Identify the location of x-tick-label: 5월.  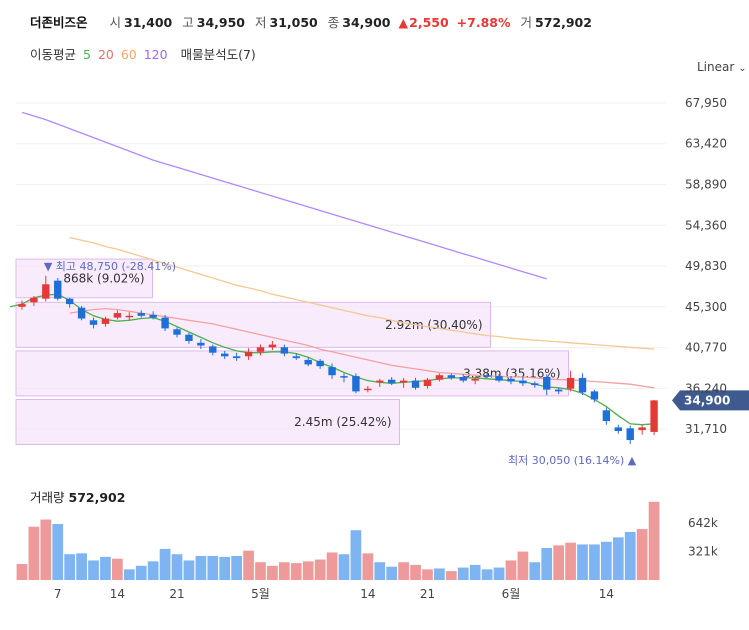
(260, 594).